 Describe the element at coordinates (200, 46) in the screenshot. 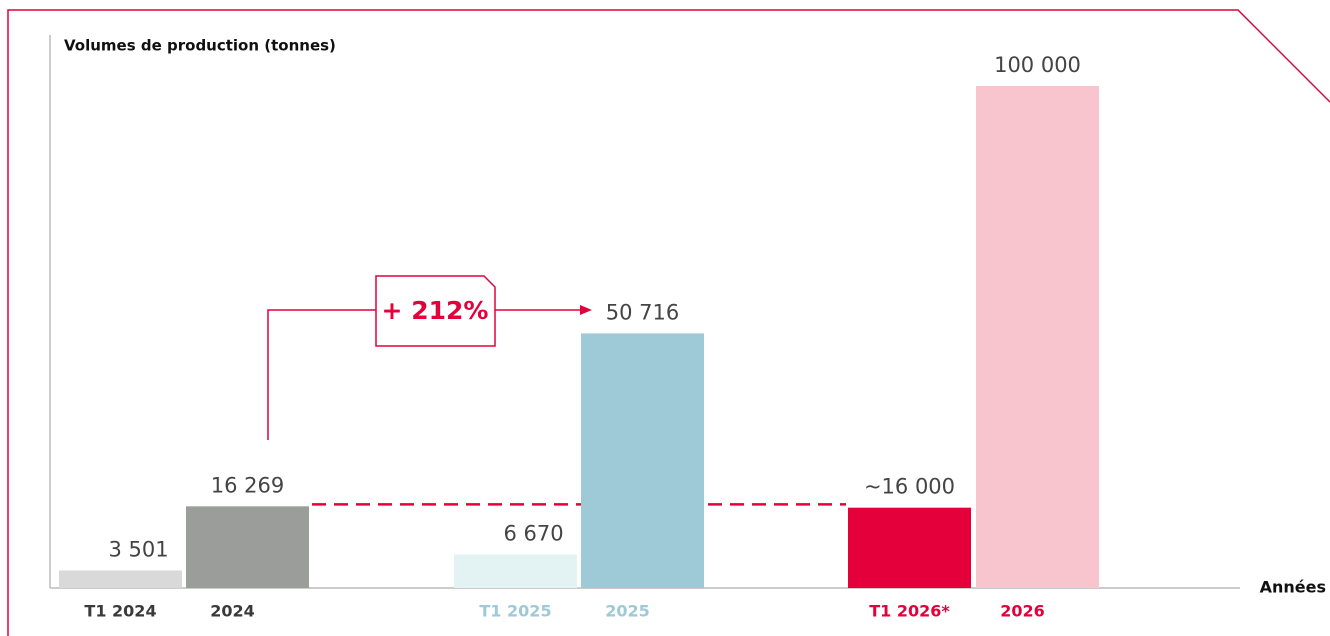

I see `y-axis-title: Volumes de production (tonnes)` at that location.